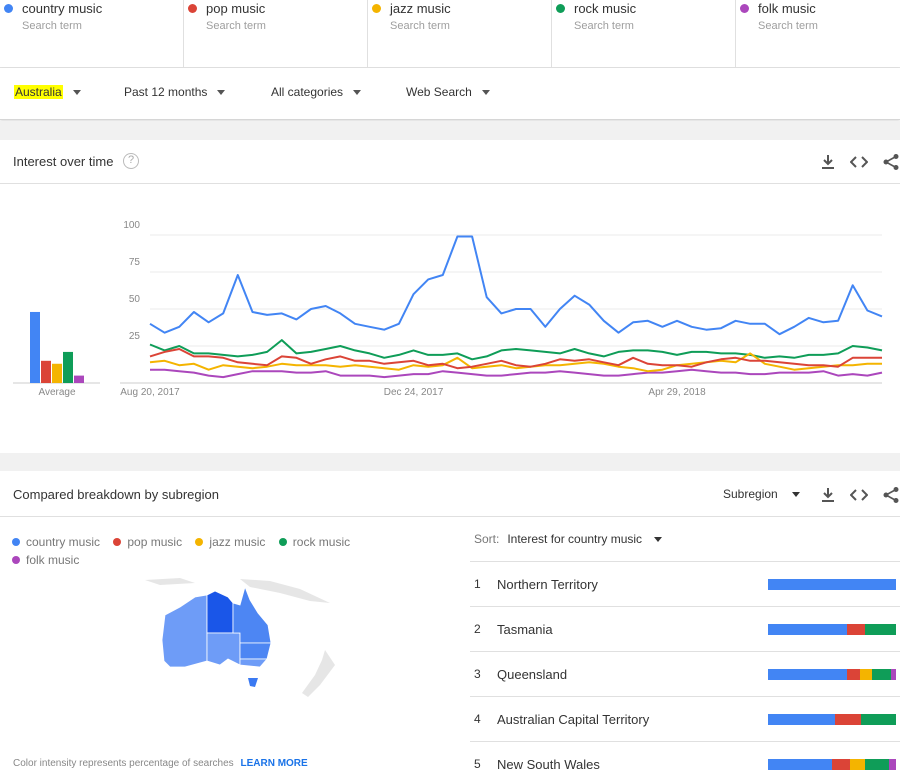 This screenshot has height=778, width=900. Describe the element at coordinates (575, 539) in the screenshot. I see `sort-value: Interest for country music` at that location.